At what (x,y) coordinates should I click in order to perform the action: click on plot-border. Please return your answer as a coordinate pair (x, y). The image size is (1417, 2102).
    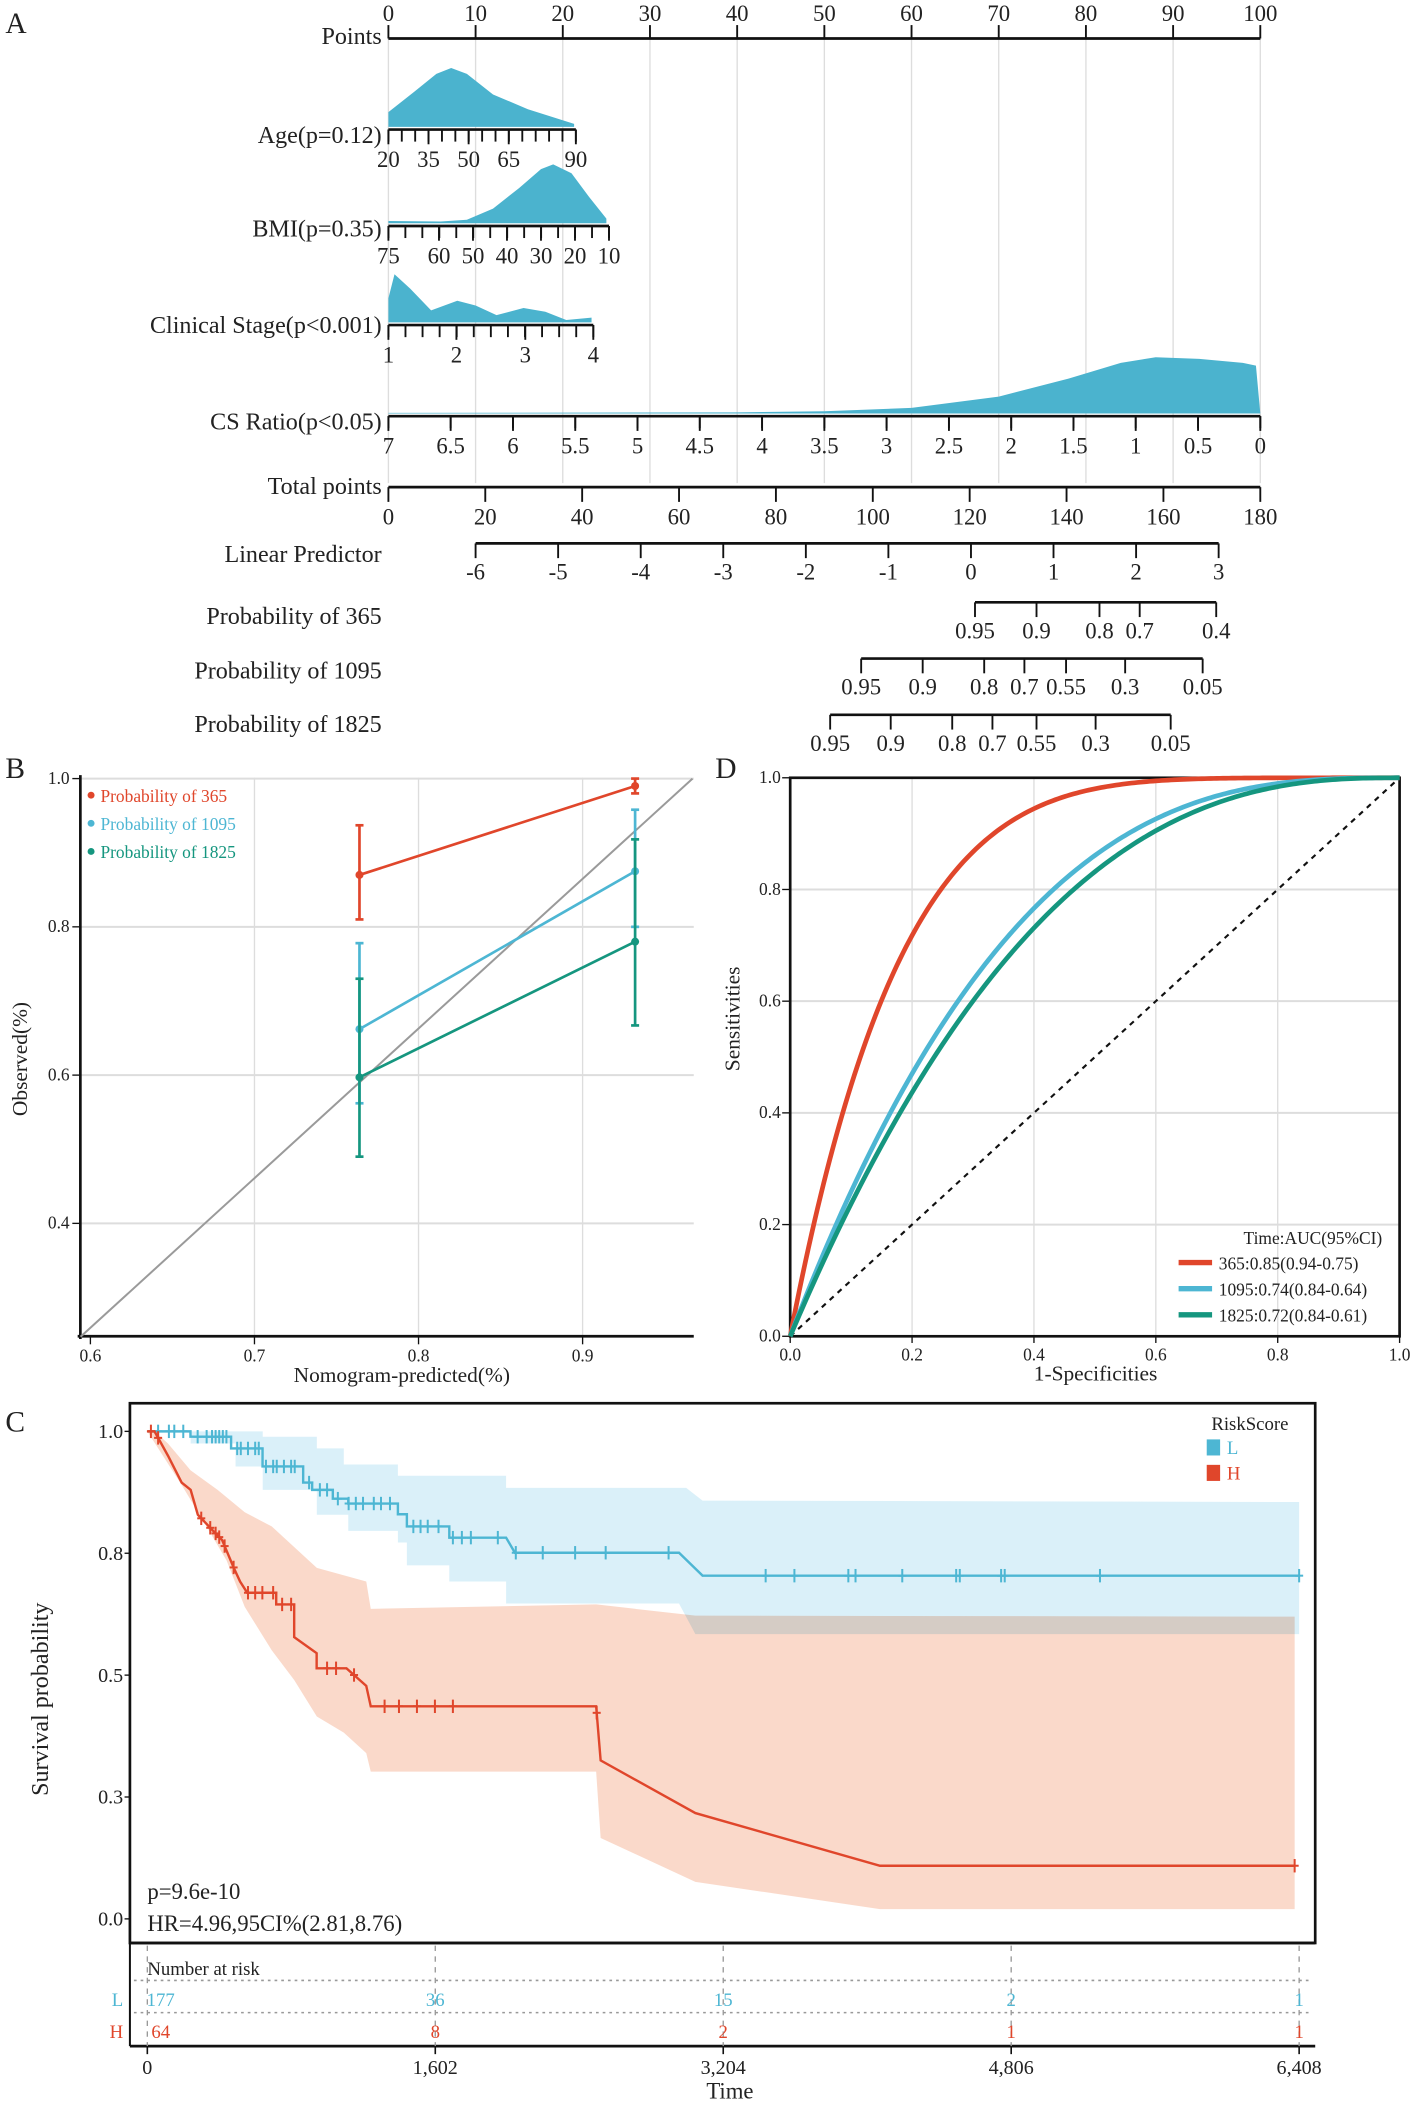
    Looking at the image, I should click on (1094, 1057).